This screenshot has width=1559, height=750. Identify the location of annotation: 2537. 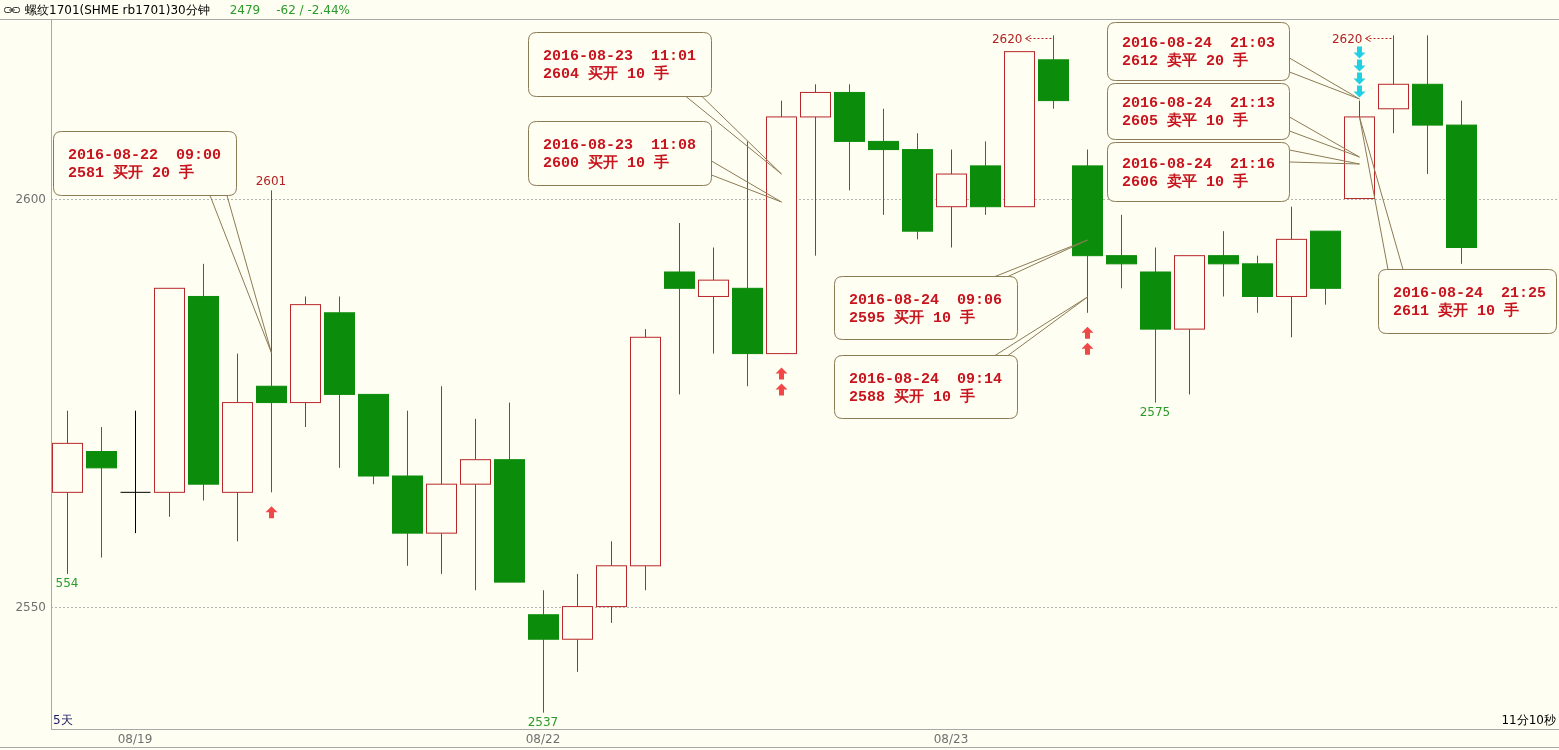
(543, 721).